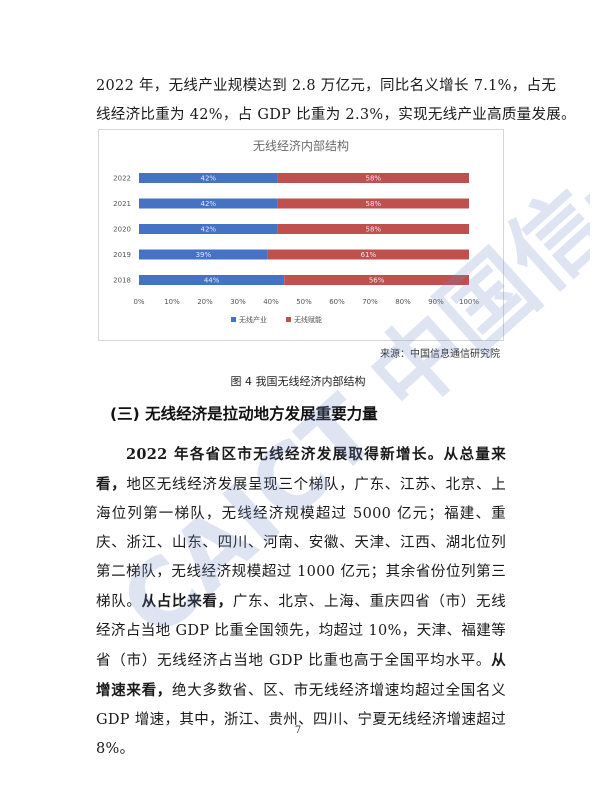  What do you see at coordinates (271, 302) in the screenshot?
I see `x-tick-label: 40%` at bounding box center [271, 302].